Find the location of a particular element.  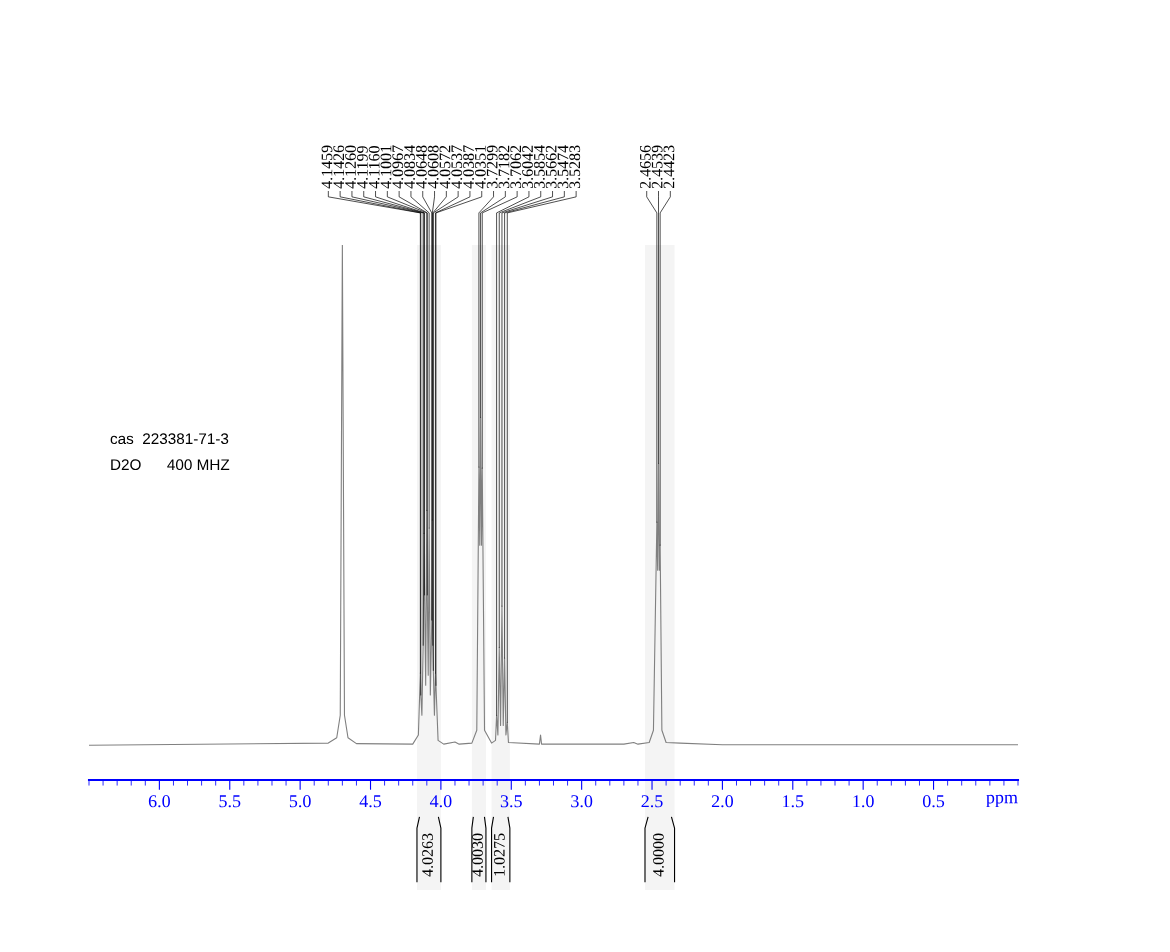

x-tick-label: 5.0 is located at coordinates (300, 801).